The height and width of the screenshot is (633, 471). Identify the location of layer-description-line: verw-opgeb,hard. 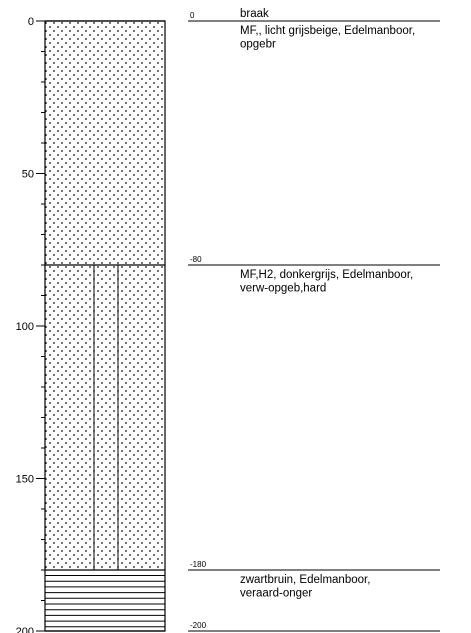
(283, 289).